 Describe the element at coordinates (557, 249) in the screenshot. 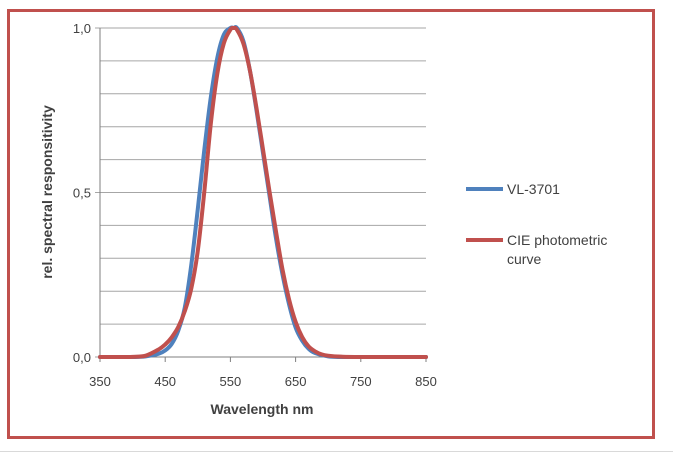

I see `legend-label-cie: CIE photometric curve` at that location.